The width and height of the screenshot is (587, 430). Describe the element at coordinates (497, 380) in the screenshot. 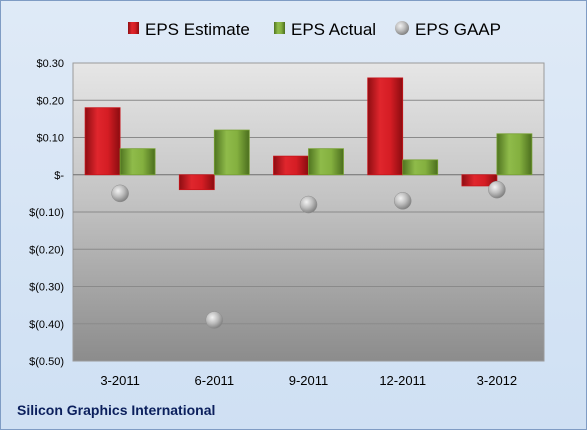

I see `x-tick-label: 3-2012` at that location.